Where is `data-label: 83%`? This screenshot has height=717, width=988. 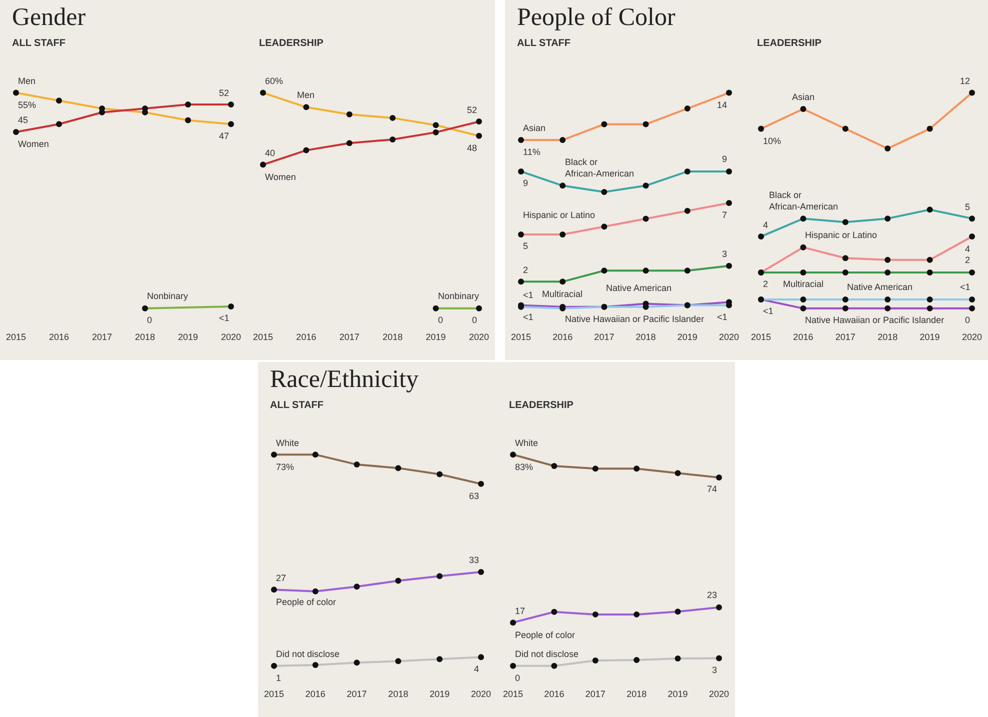 data-label: 83% is located at coordinates (524, 467).